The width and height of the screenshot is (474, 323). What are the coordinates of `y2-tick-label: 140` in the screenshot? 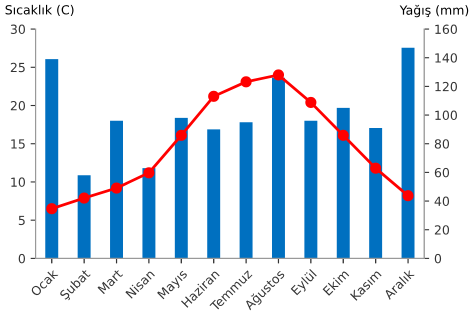 It's located at (446, 58).